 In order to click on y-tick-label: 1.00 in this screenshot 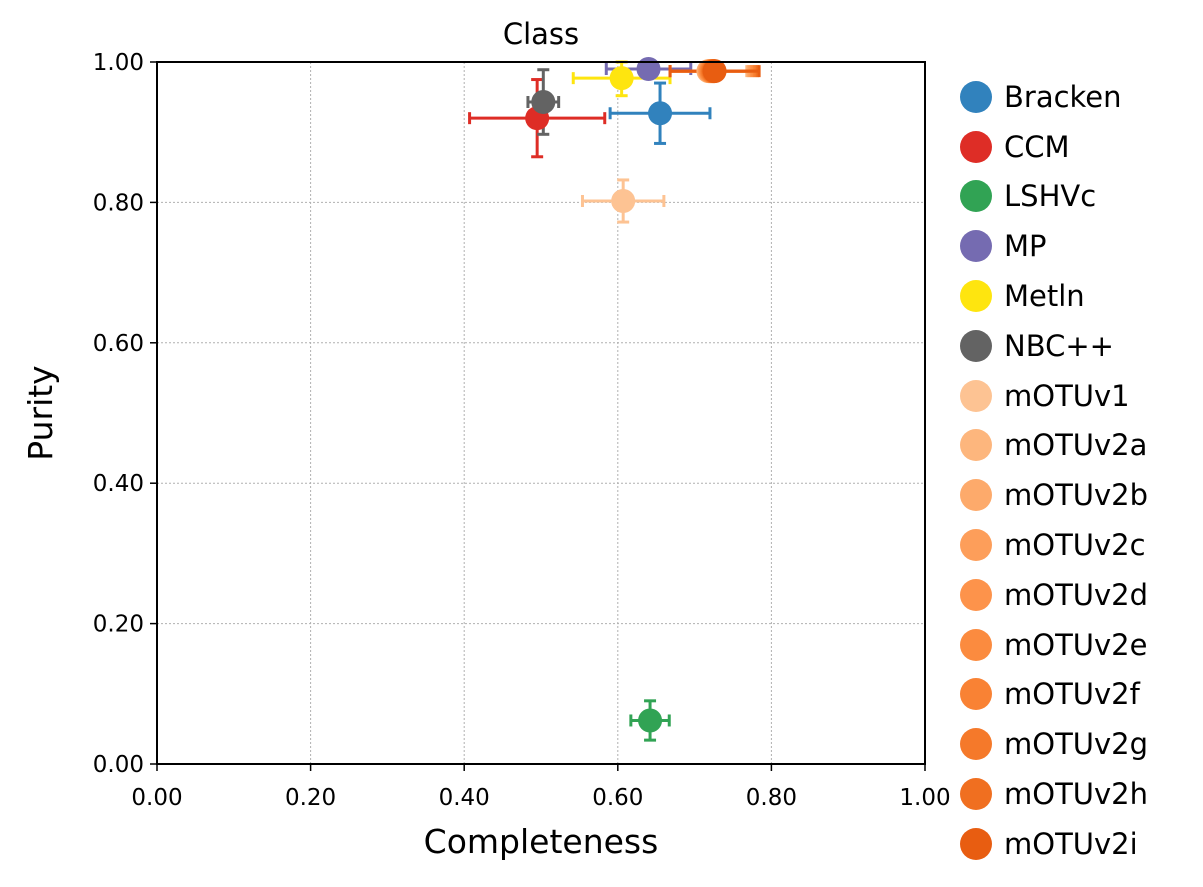, I will do `click(118, 63)`.